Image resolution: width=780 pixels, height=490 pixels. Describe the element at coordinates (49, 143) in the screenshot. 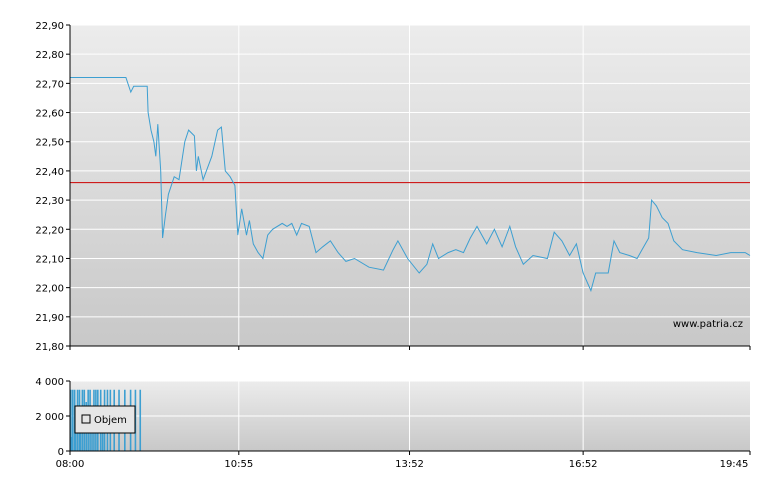

I see `price-y-tick-label: 22,50` at that location.